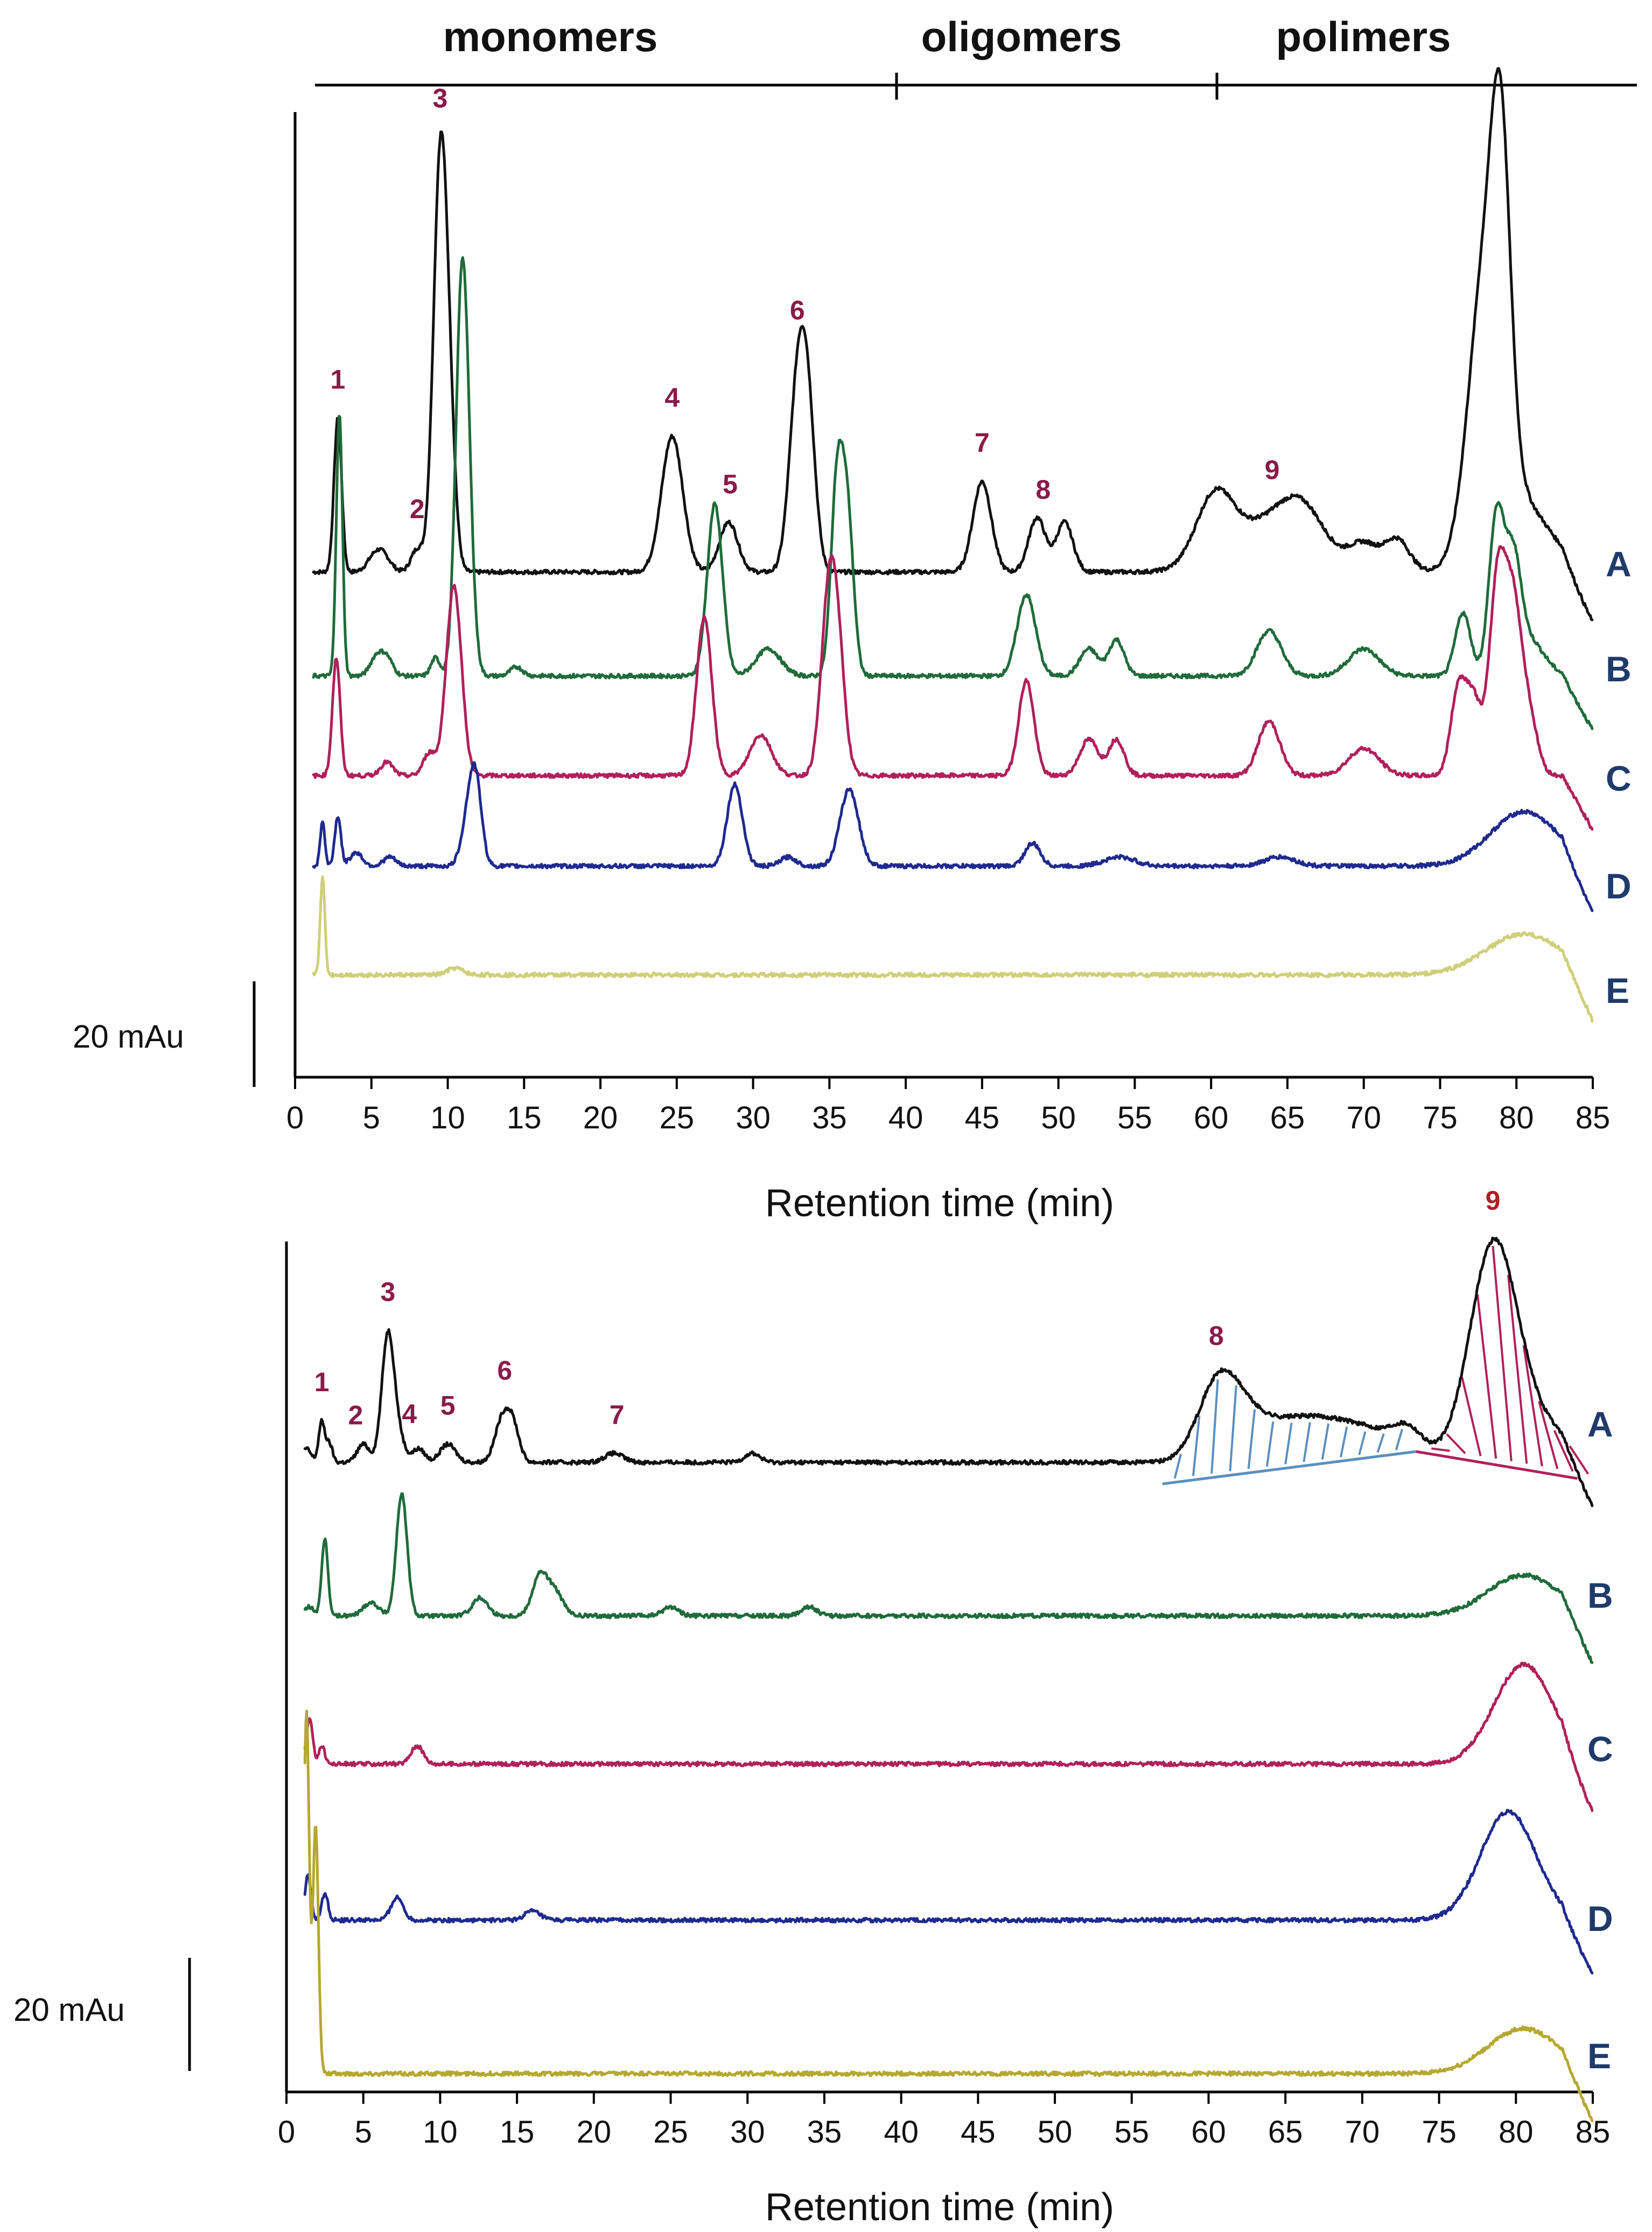 Image resolution: width=1652 pixels, height=2232 pixels. I want to click on bottom-peak-label-7: 7, so click(617, 1415).